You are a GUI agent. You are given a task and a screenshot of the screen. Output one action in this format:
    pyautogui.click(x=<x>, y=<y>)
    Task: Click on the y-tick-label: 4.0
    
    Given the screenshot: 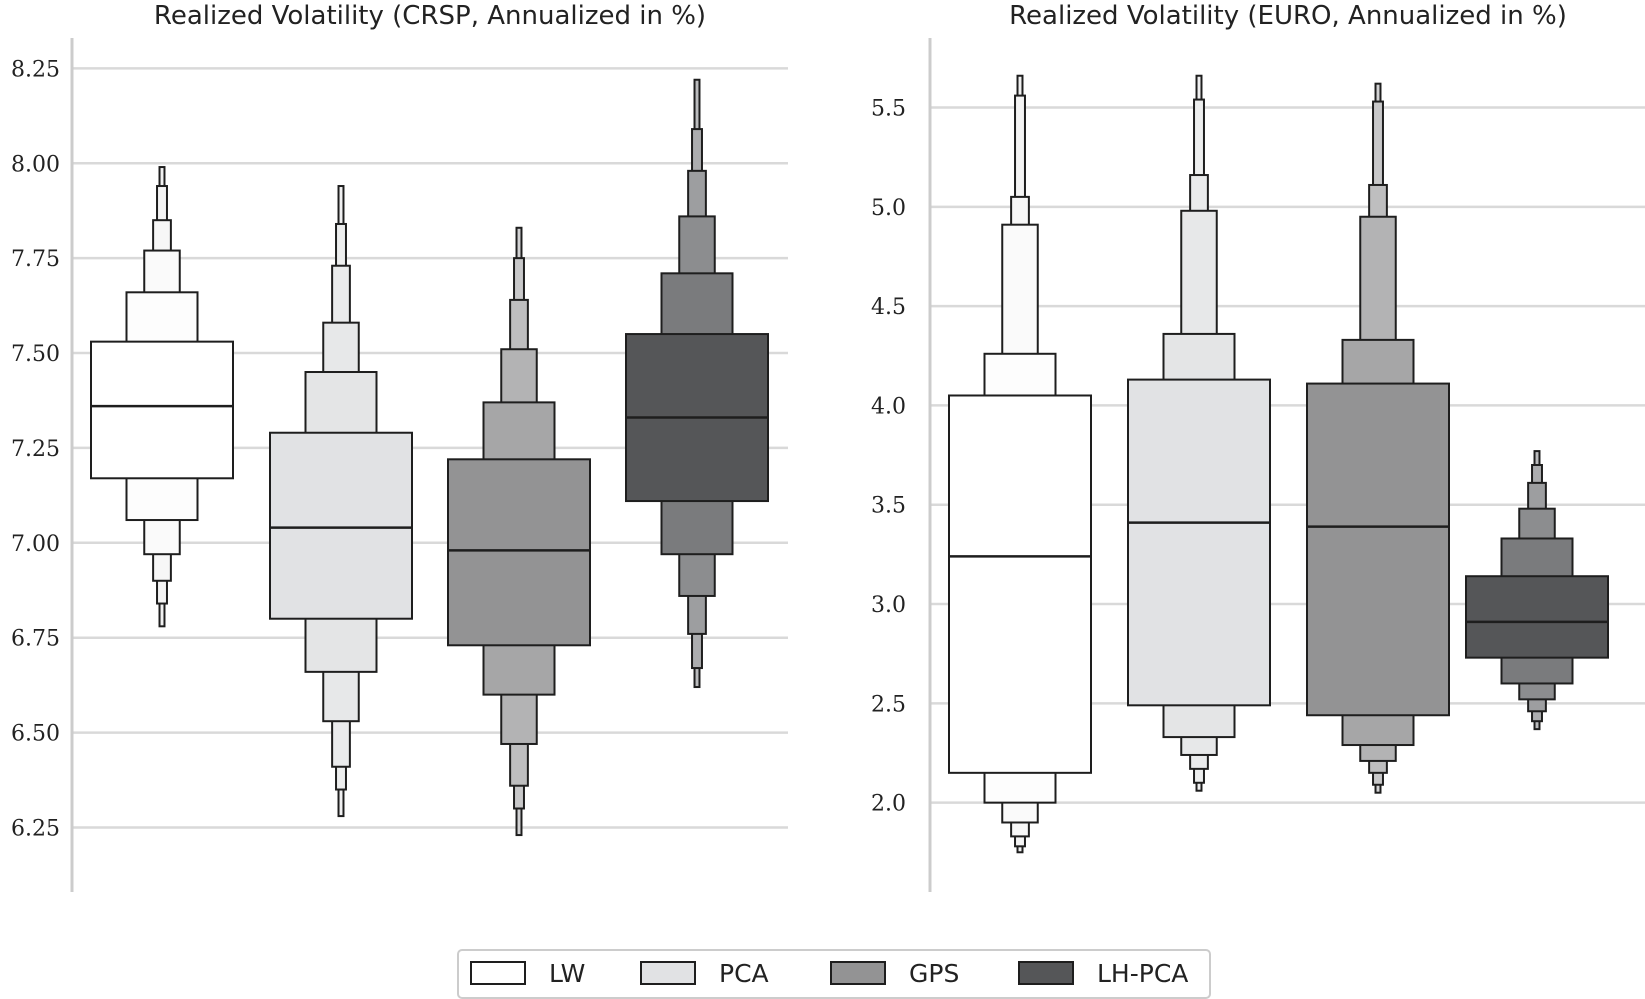 What is the action you would take?
    pyautogui.click(x=888, y=406)
    